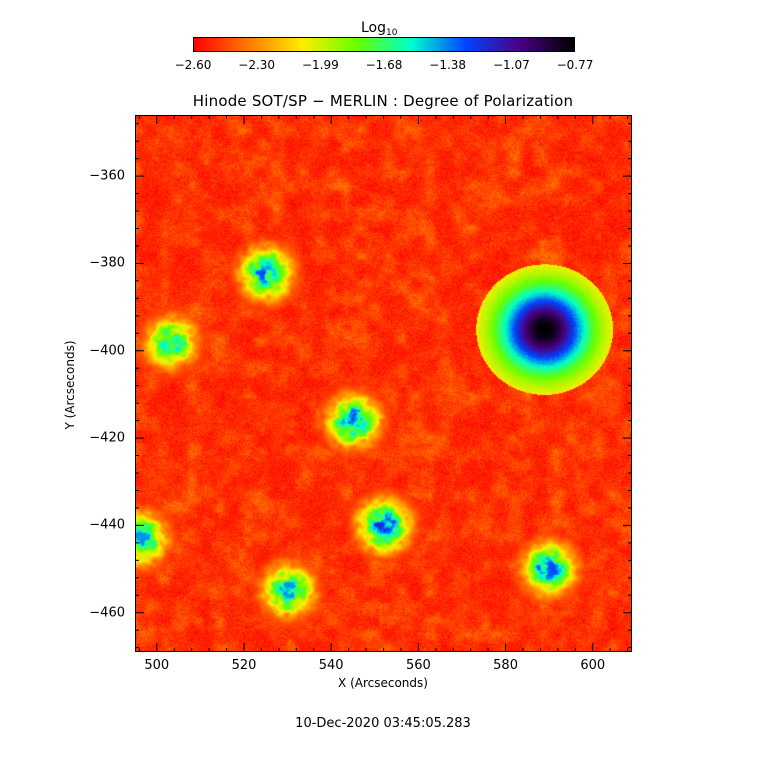 The image size is (766, 768). What do you see at coordinates (384, 65) in the screenshot?
I see `colorbar-tick-label: −1.68` at bounding box center [384, 65].